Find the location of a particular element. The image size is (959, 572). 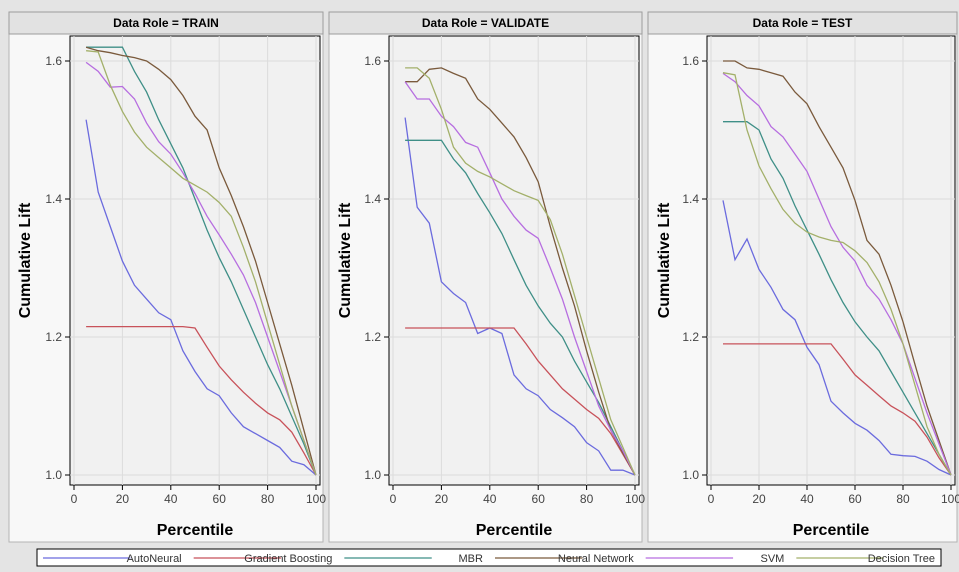

legend-box is located at coordinates (489, 557).